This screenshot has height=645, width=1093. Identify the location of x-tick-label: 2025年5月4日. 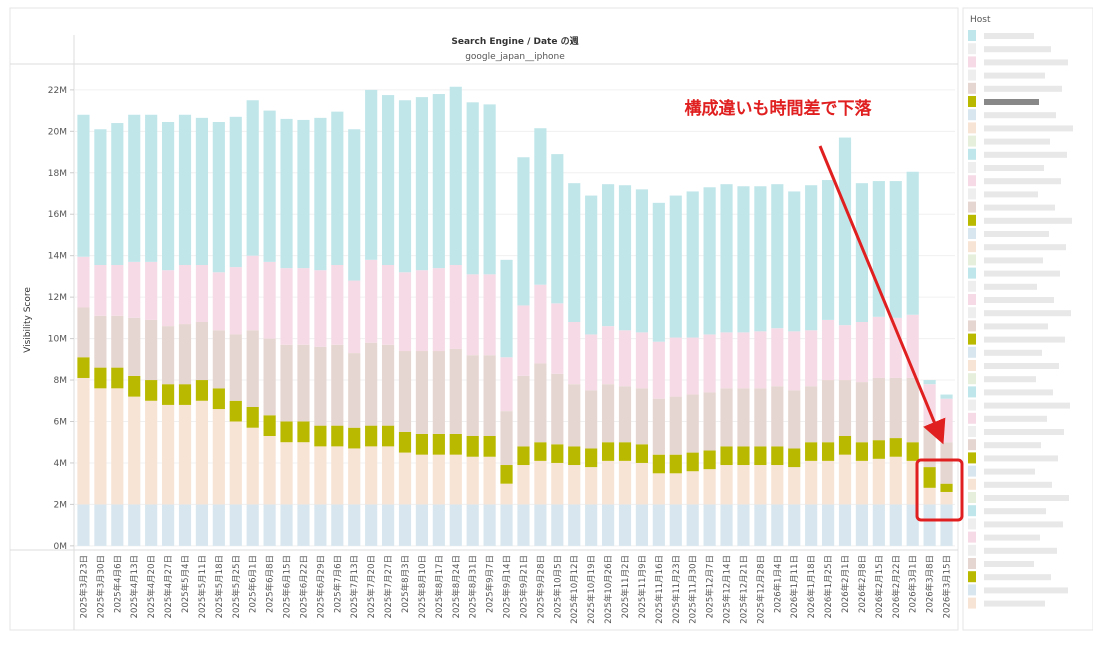
(185, 584).